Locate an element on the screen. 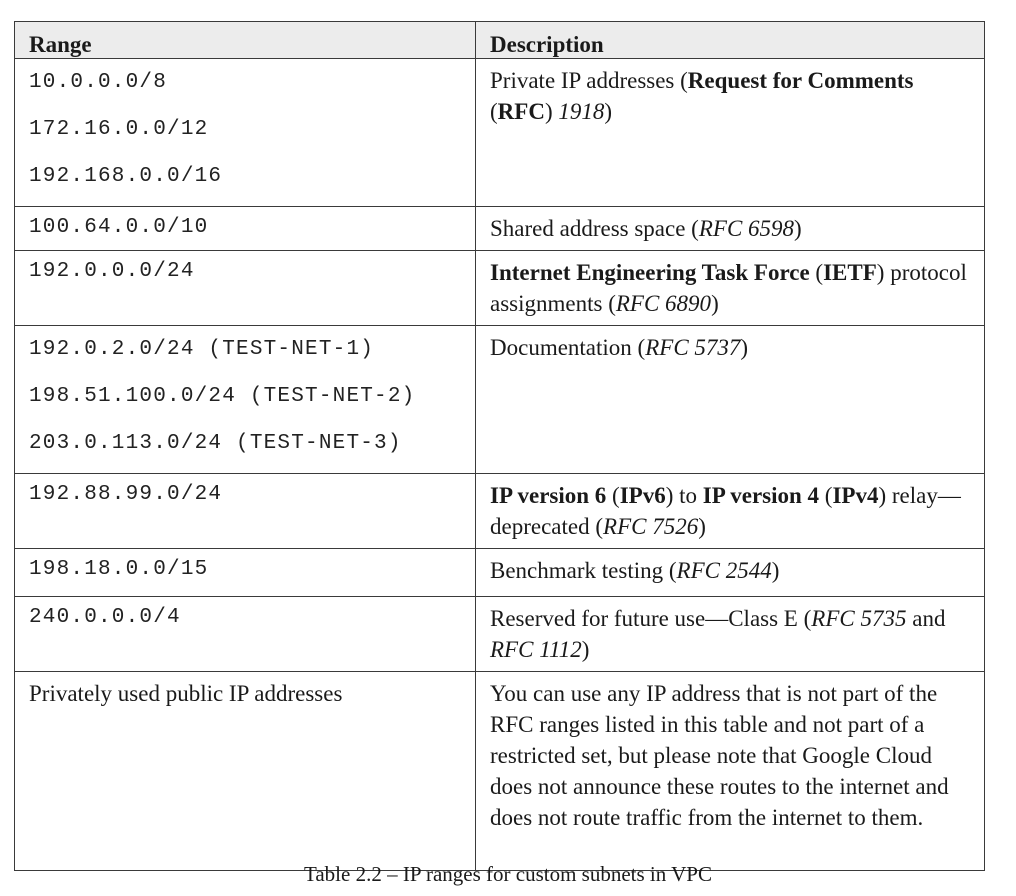  range-cell: 192.0.0.0/24 is located at coordinates (245, 288).